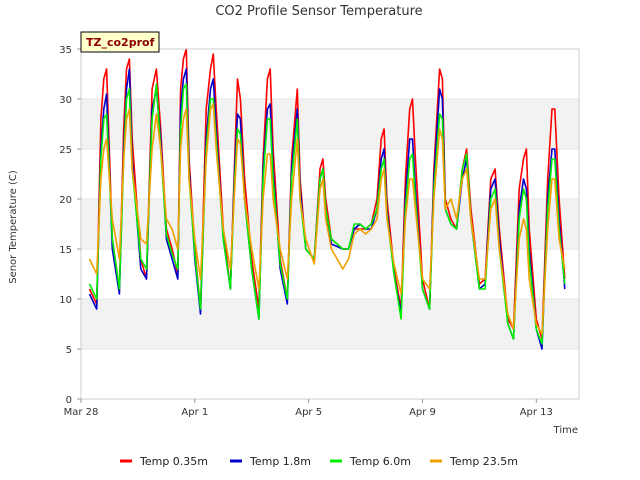  I want to click on y-tick-label: 20, so click(65, 200).